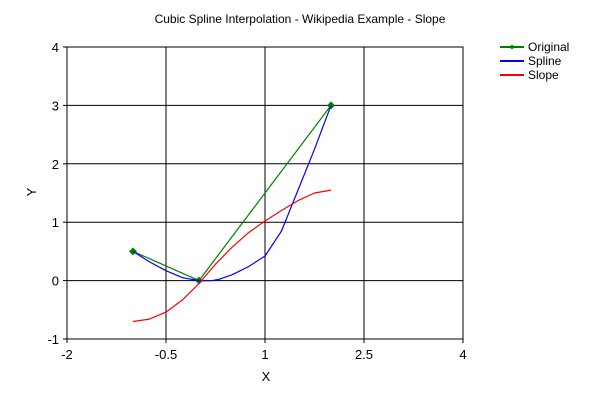 This screenshot has height=400, width=600. Describe the element at coordinates (57, 193) in the screenshot. I see `y-tick-labels: -1 0 1 2 3 4` at that location.